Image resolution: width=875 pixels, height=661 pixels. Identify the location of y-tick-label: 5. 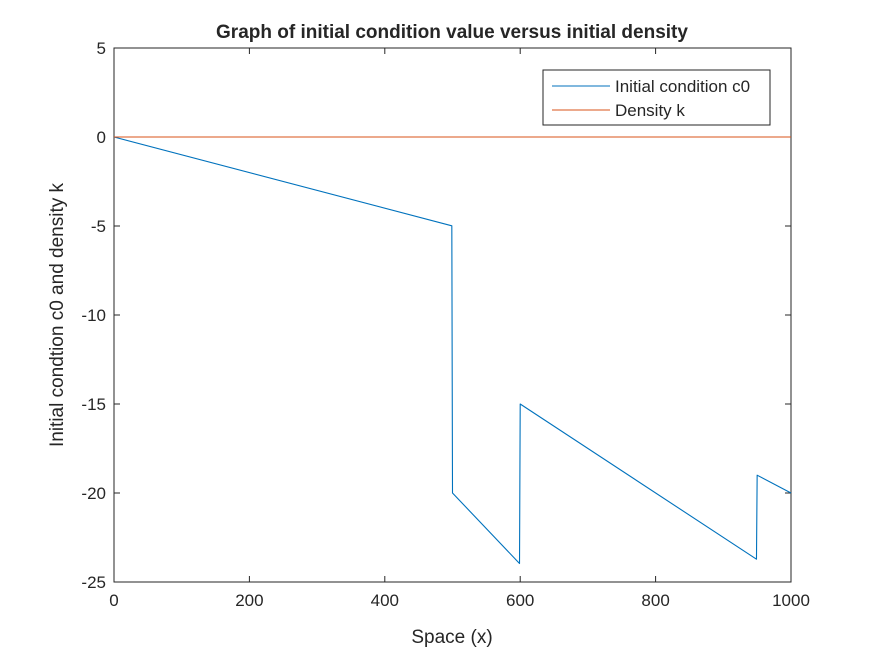
(101, 48).